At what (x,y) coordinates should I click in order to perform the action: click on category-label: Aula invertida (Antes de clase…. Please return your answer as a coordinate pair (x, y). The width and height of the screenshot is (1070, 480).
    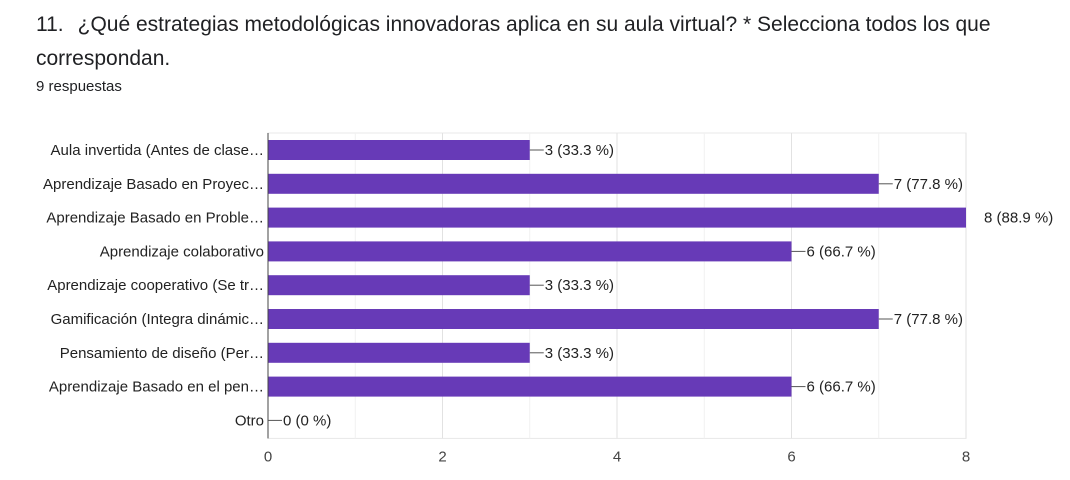
    Looking at the image, I should click on (157, 150).